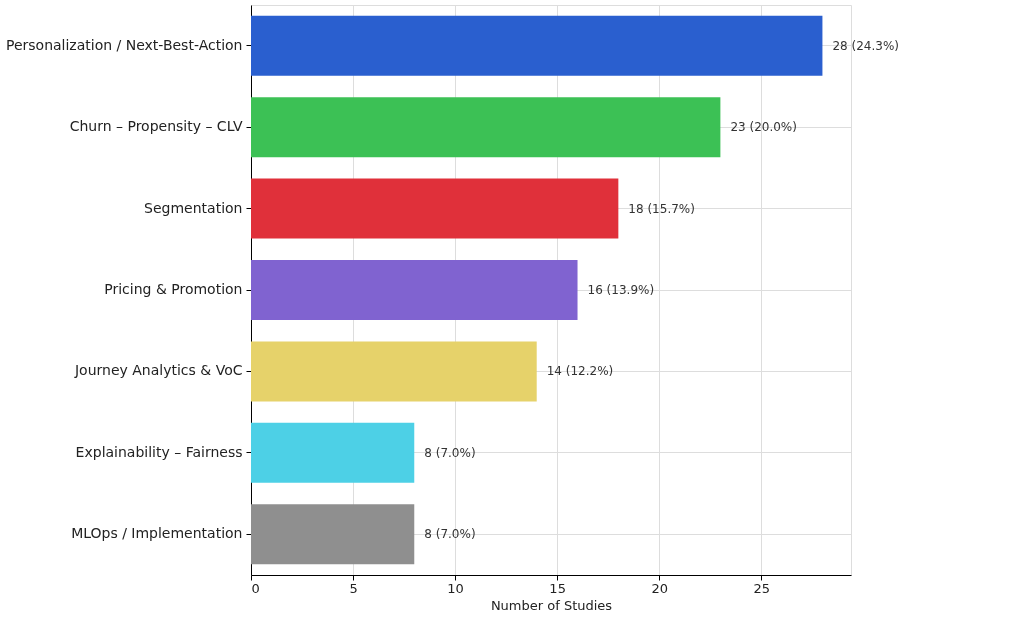 The image size is (1019, 639). Describe the element at coordinates (157, 533) in the screenshot. I see `y-tick-label: MLOps / Implementation` at that location.